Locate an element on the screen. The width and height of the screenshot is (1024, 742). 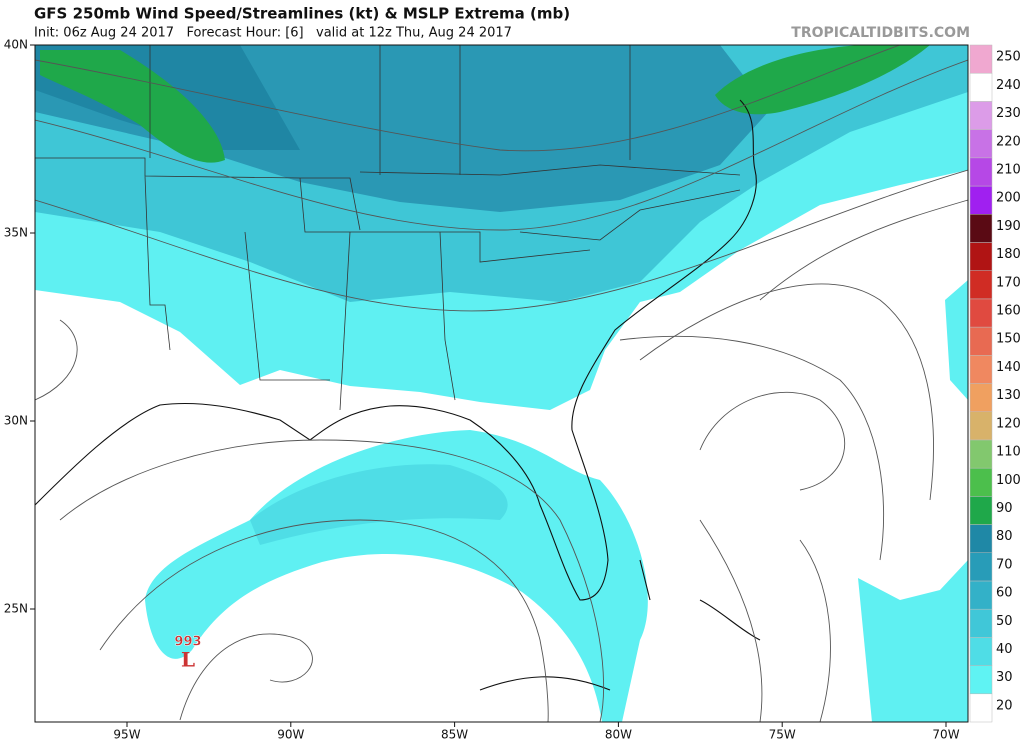
lat-label: 30N is located at coordinates (16, 421).